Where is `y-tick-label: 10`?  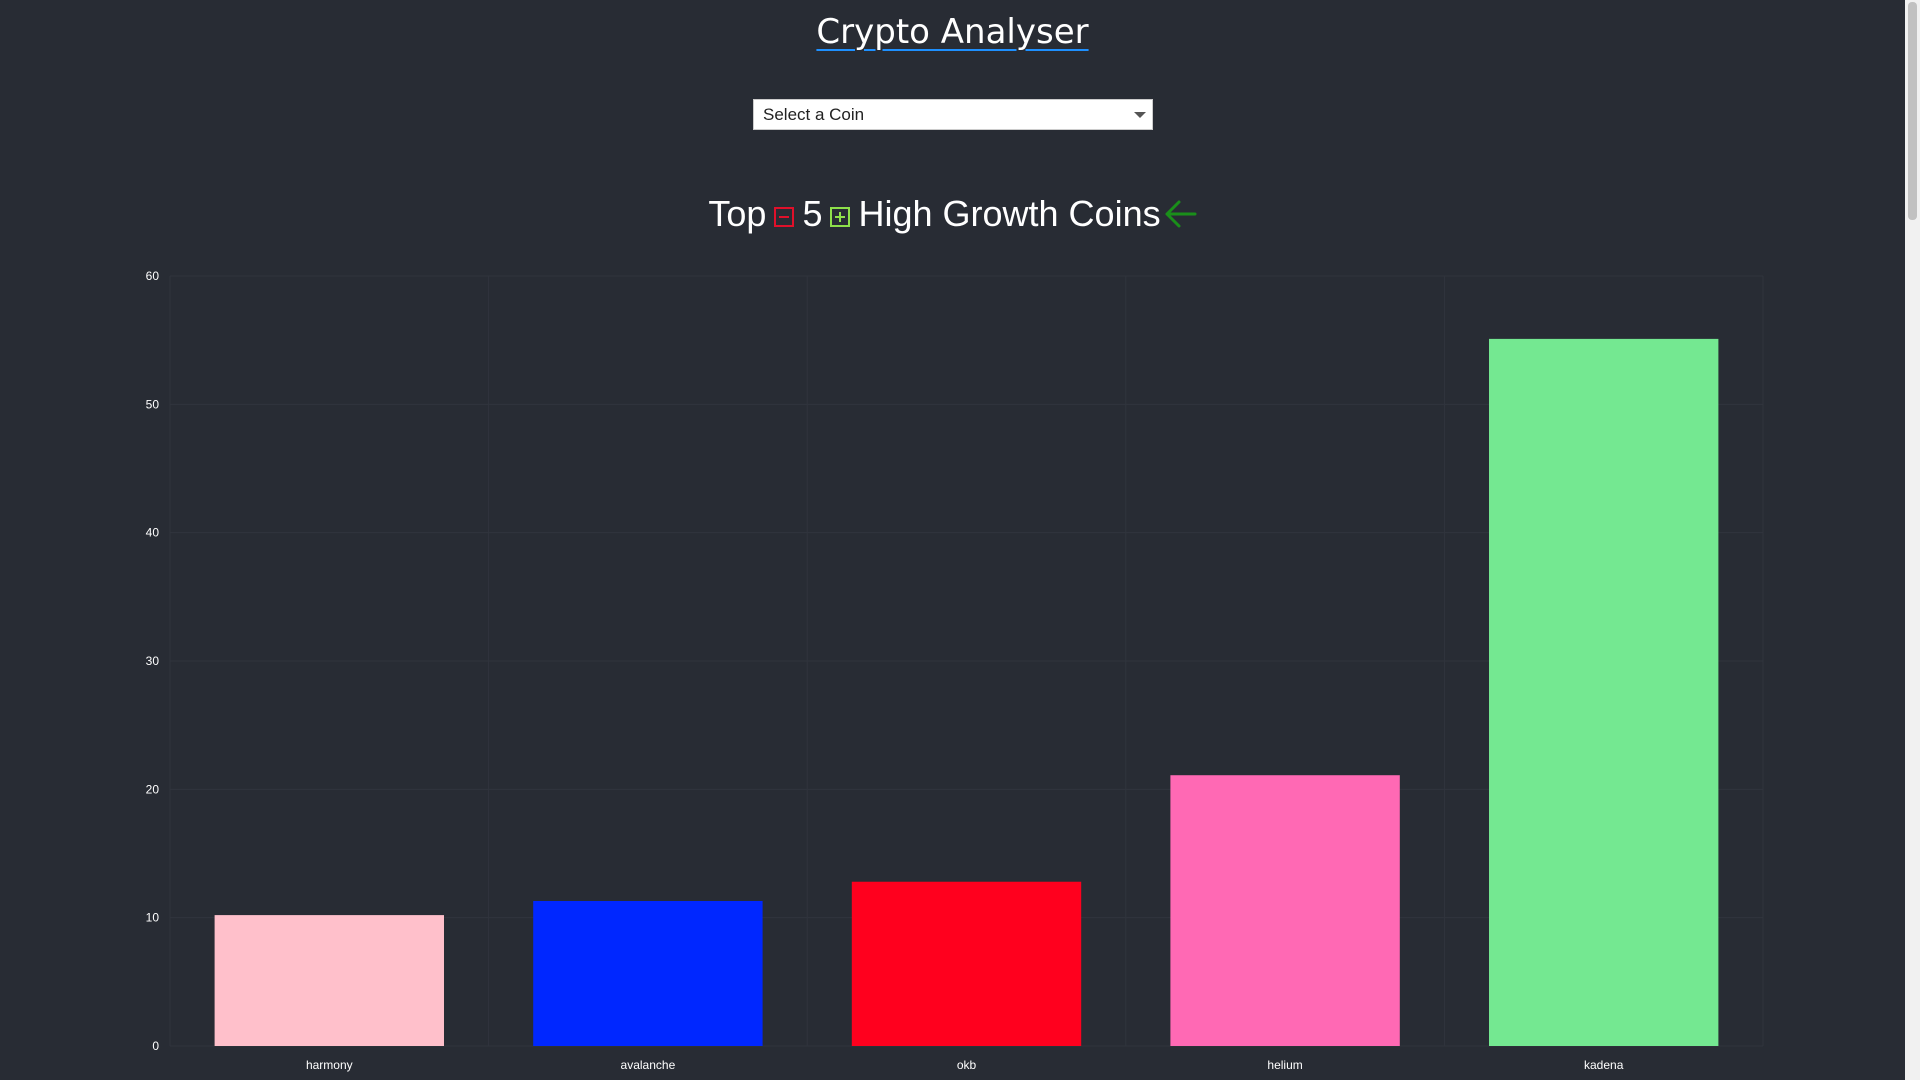 y-tick-label: 10 is located at coordinates (153, 918).